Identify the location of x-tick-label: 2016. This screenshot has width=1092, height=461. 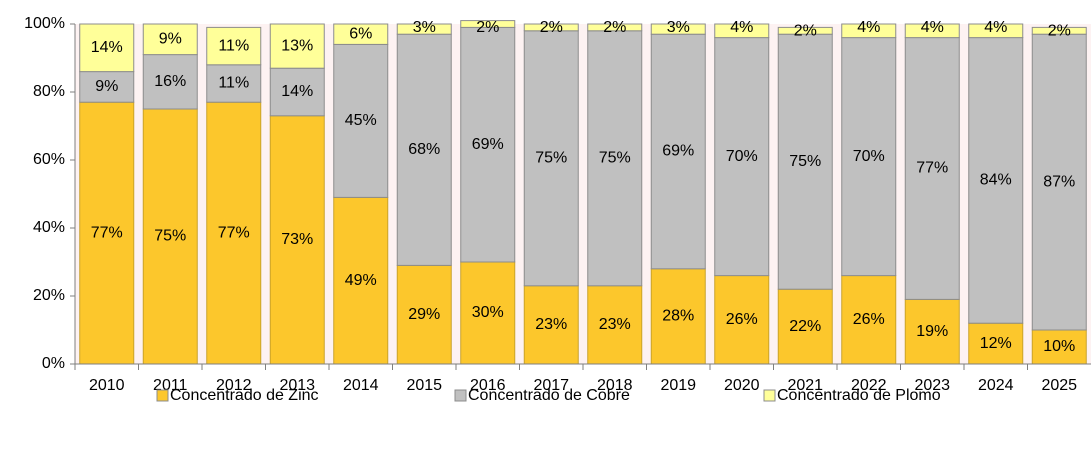
(488, 385).